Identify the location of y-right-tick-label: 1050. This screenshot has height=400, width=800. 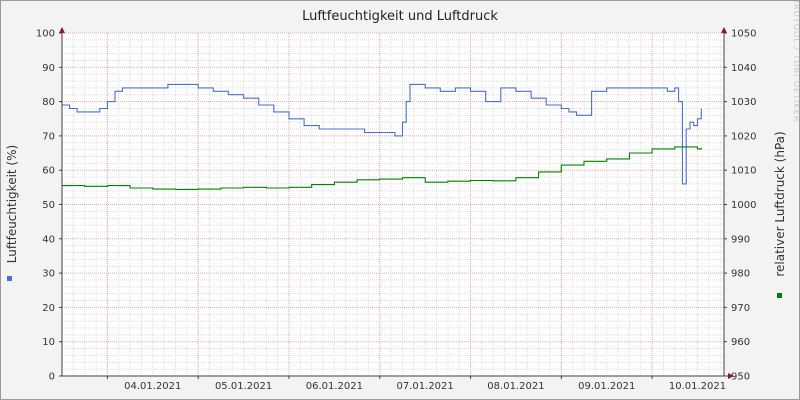
(743, 34).